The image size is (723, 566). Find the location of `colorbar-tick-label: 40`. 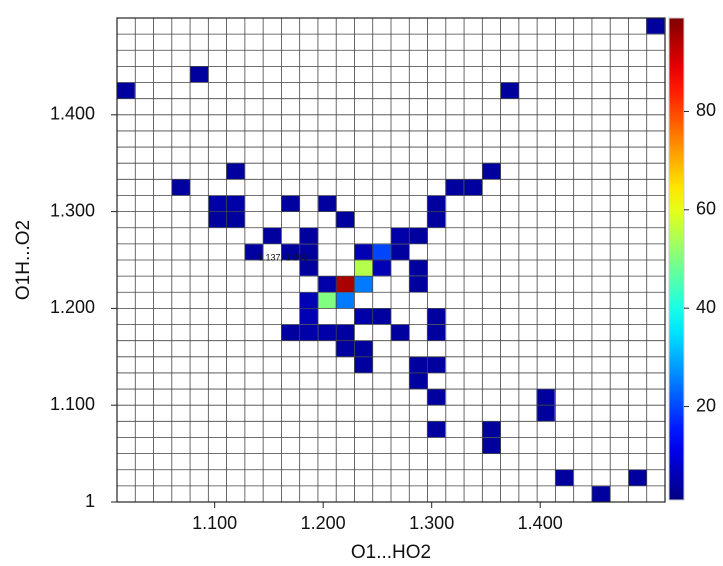

colorbar-tick-label: 40 is located at coordinates (706, 307).